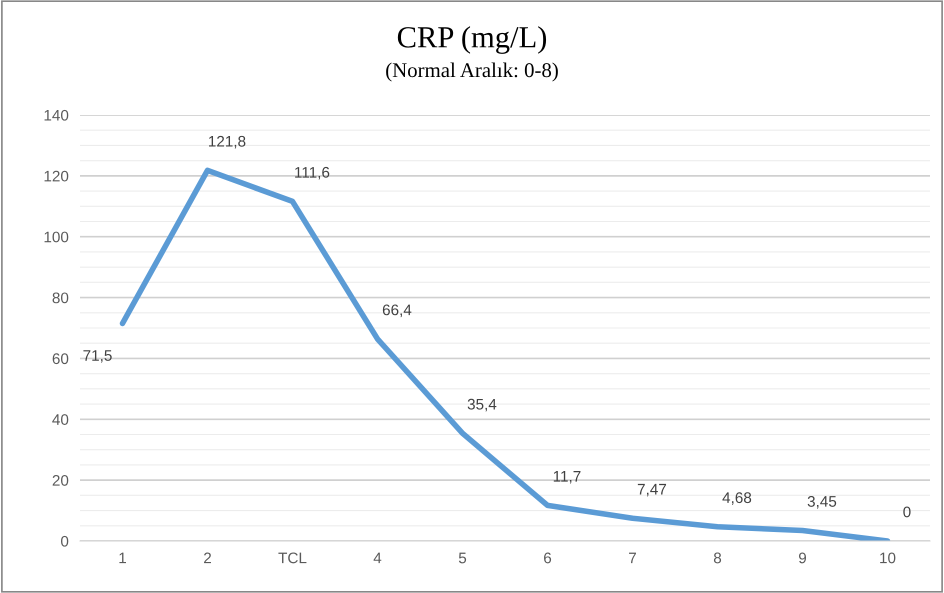 This screenshot has height=593, width=944. Describe the element at coordinates (652, 490) in the screenshot. I see `data-label: 7,47` at that location.